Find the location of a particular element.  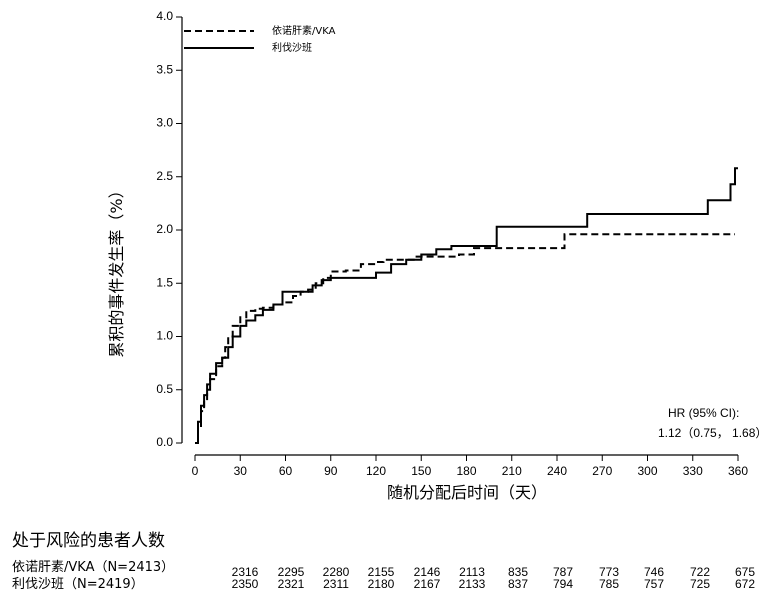

risk-cell: 773 is located at coordinates (609, 572).